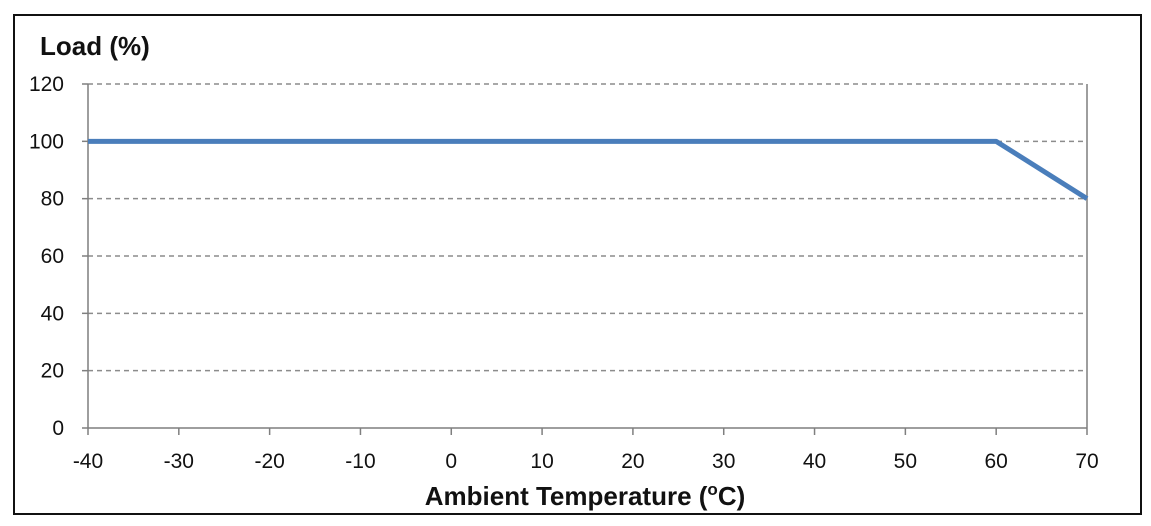 Image resolution: width=1151 pixels, height=526 pixels. What do you see at coordinates (46, 141) in the screenshot?
I see `y-tick-label: 100` at bounding box center [46, 141].